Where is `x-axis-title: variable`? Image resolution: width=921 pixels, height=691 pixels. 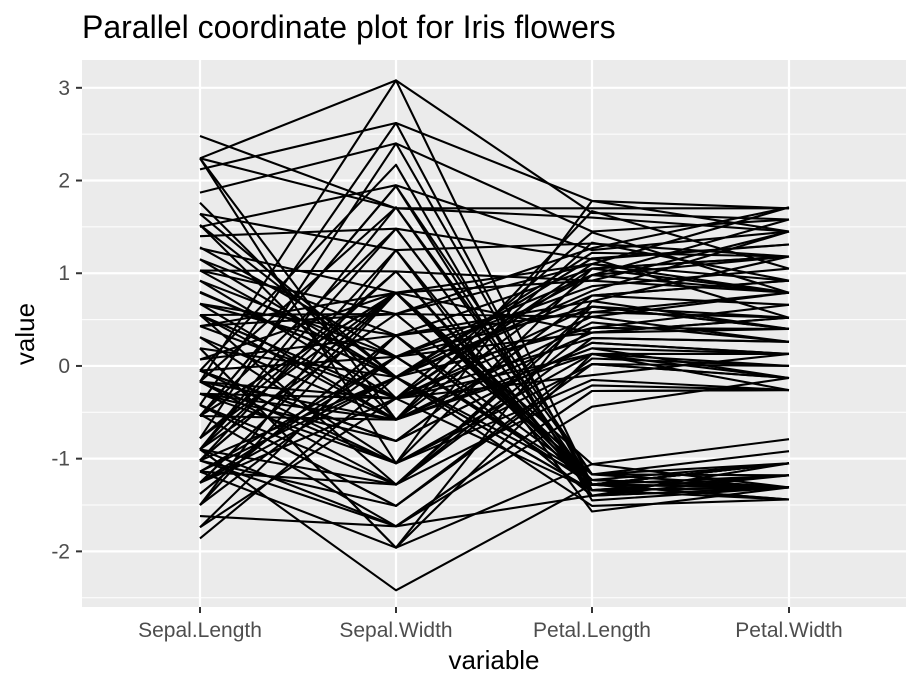
x-axis-title: variable is located at coordinates (493, 660).